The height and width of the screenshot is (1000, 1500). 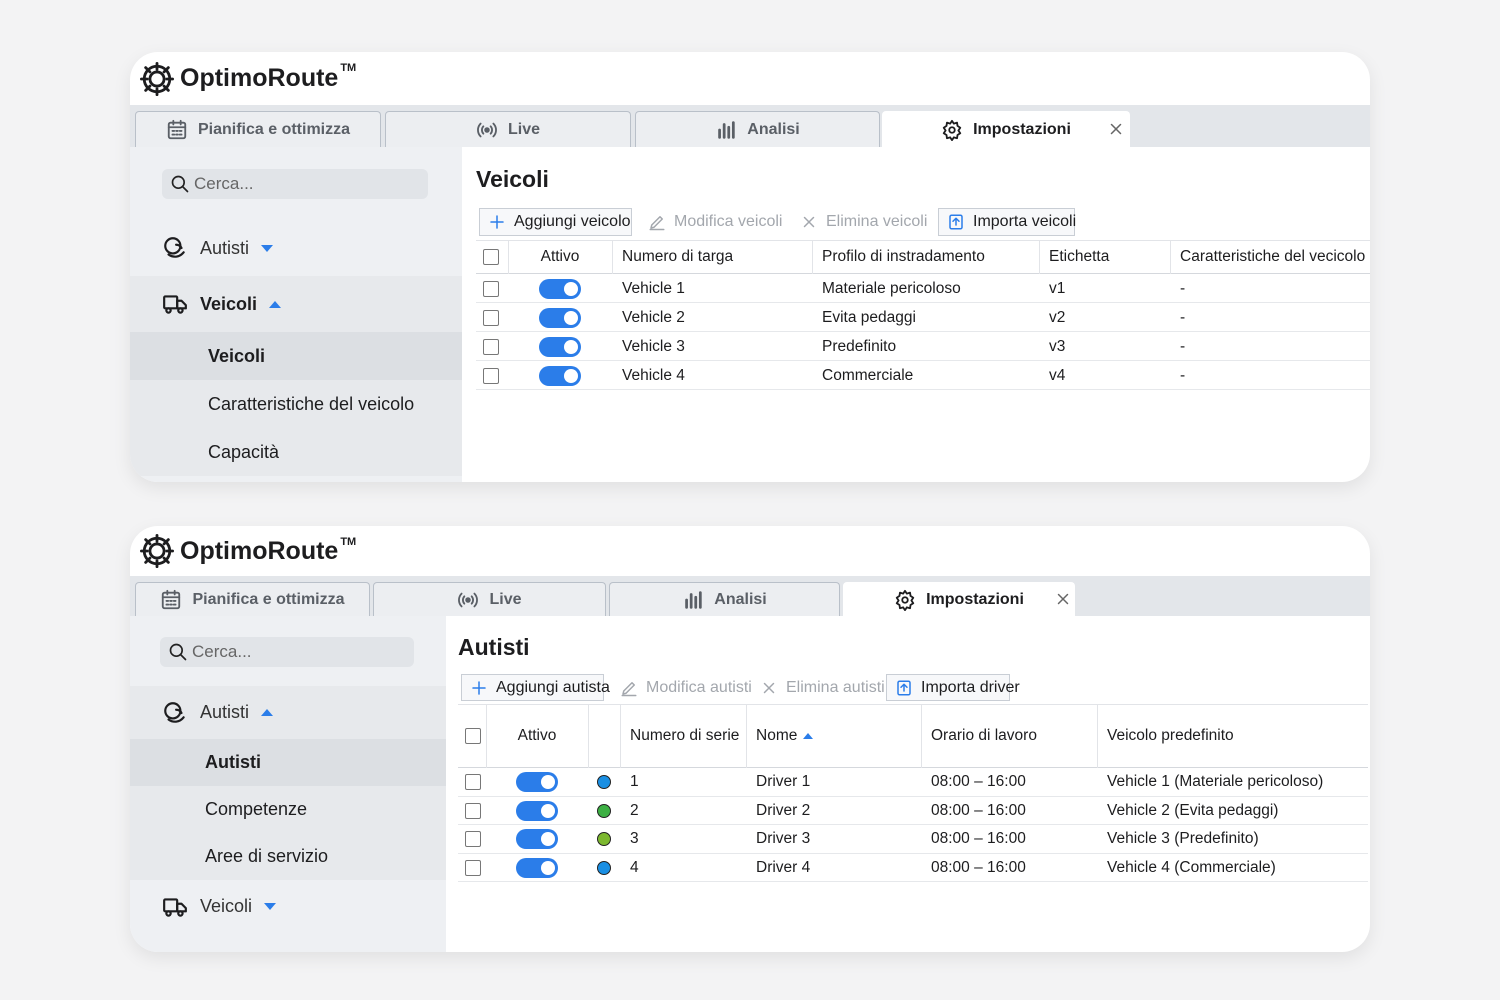 What do you see at coordinates (925, 257) in the screenshot?
I see `column-header: Profilo di instradamento` at bounding box center [925, 257].